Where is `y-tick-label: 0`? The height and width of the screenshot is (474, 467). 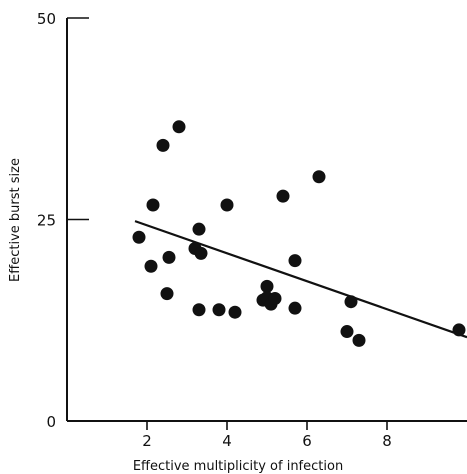 y-tick-label: 0 is located at coordinates (51, 422).